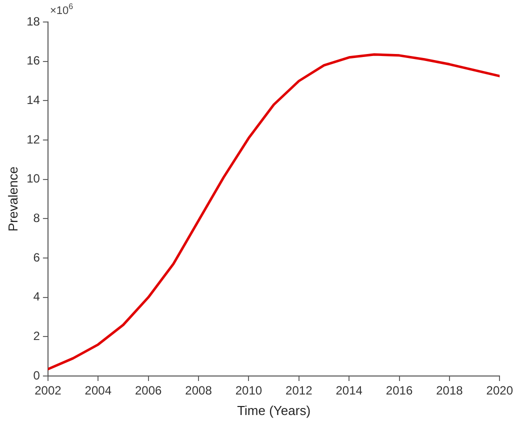 This screenshot has width=516, height=425. I want to click on x-axis-title: Time (Years), so click(274, 410).